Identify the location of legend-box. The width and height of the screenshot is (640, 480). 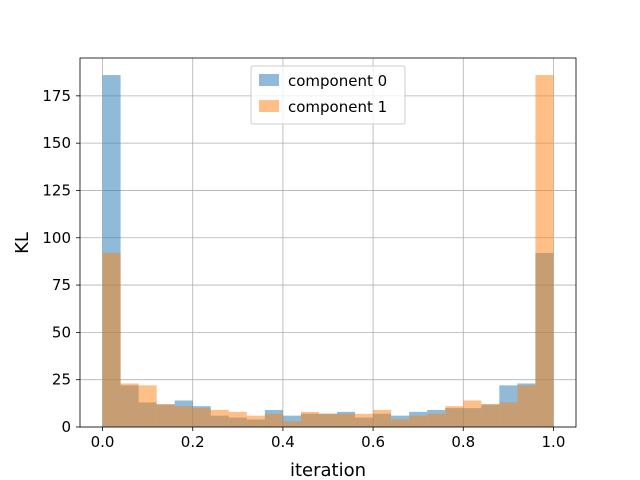
(328, 95).